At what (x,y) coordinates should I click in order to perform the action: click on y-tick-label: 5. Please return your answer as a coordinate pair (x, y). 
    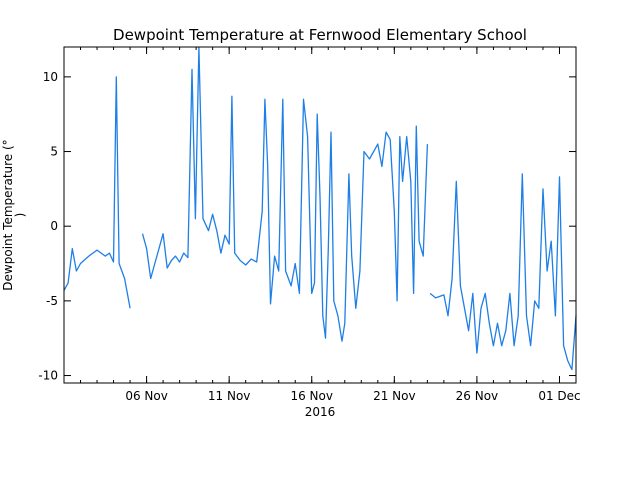
    Looking at the image, I should click on (54, 152).